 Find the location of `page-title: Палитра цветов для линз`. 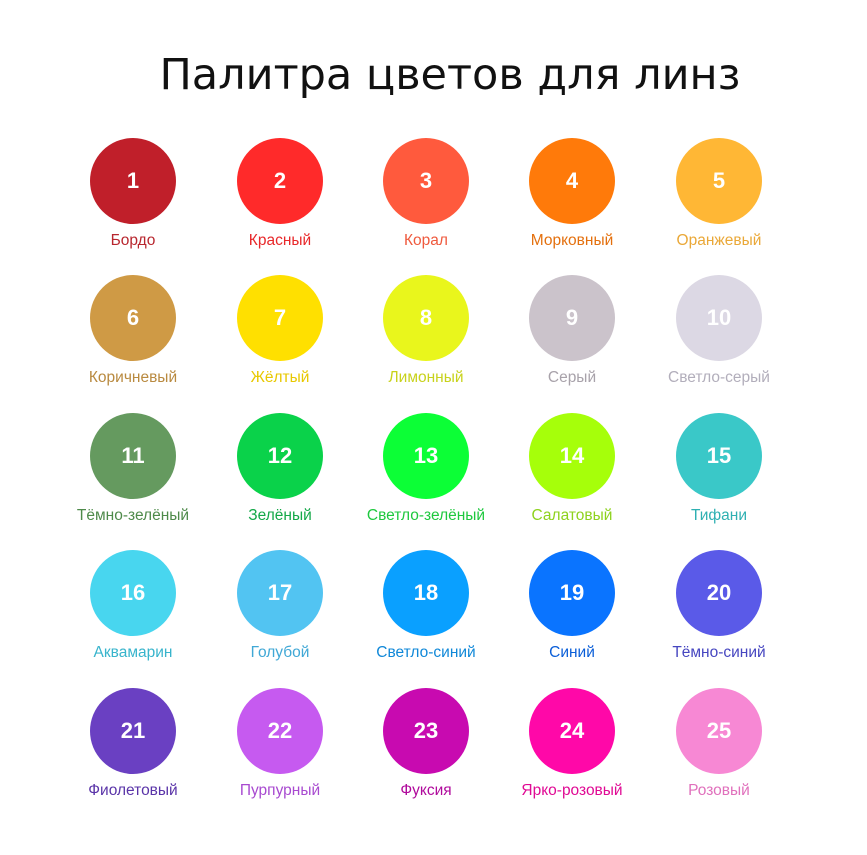

page-title: Палитра цветов для линз is located at coordinates (450, 75).